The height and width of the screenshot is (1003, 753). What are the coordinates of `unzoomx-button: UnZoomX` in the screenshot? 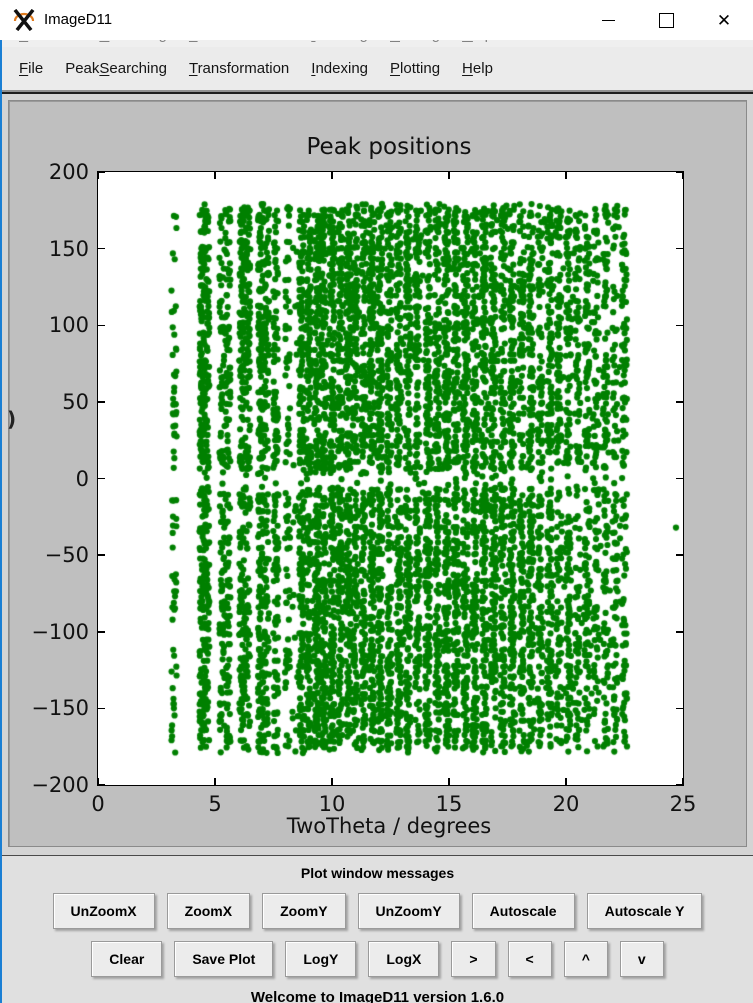 It's located at (103, 911).